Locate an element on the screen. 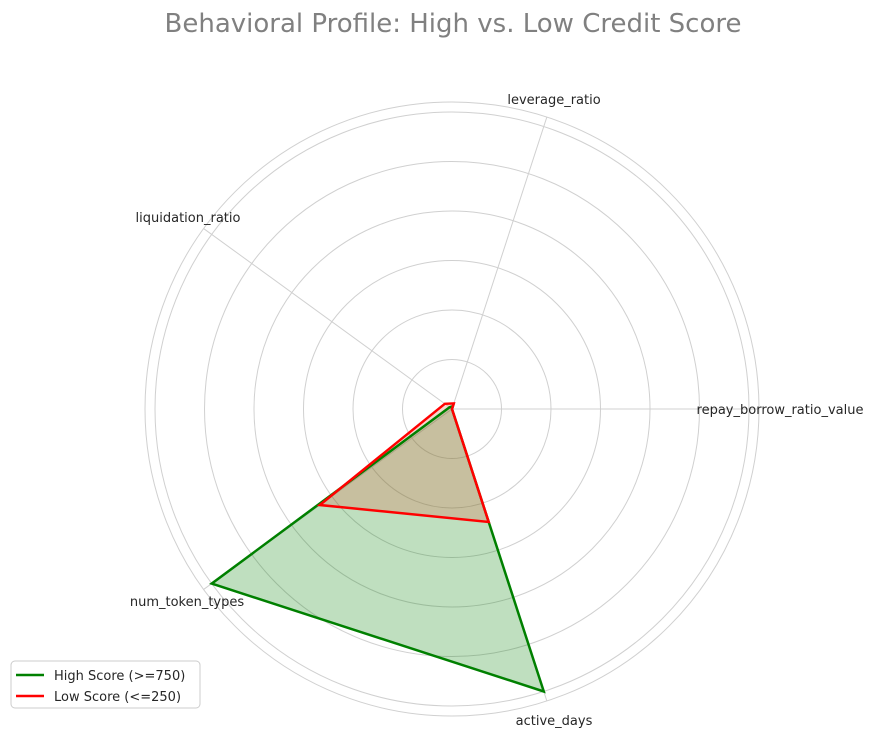 This screenshot has width=880, height=742. legend: High Score (>=750) Low Score (<=250) is located at coordinates (105, 684).